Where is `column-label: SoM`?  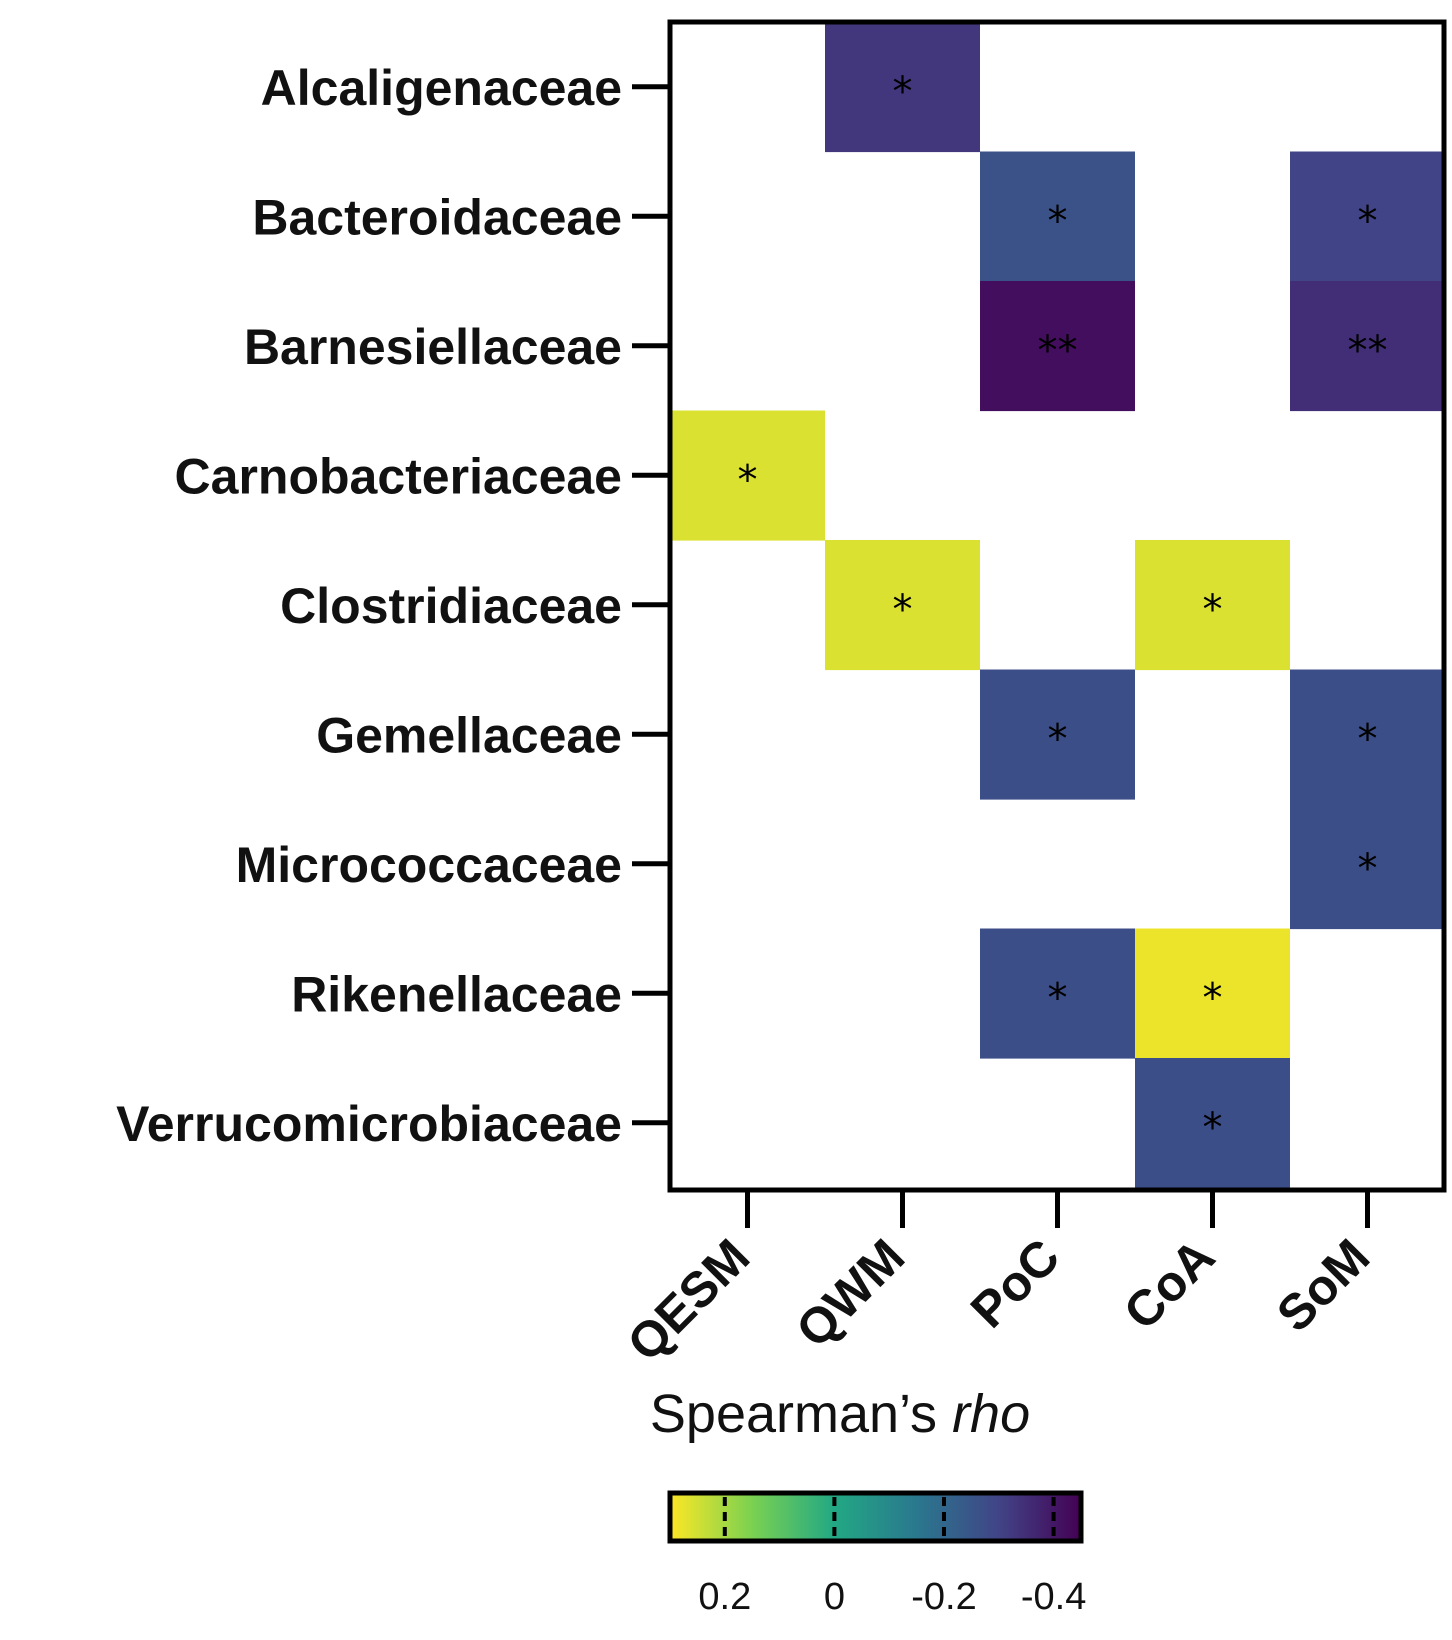
column-label: SoM is located at coordinates (1323, 1285).